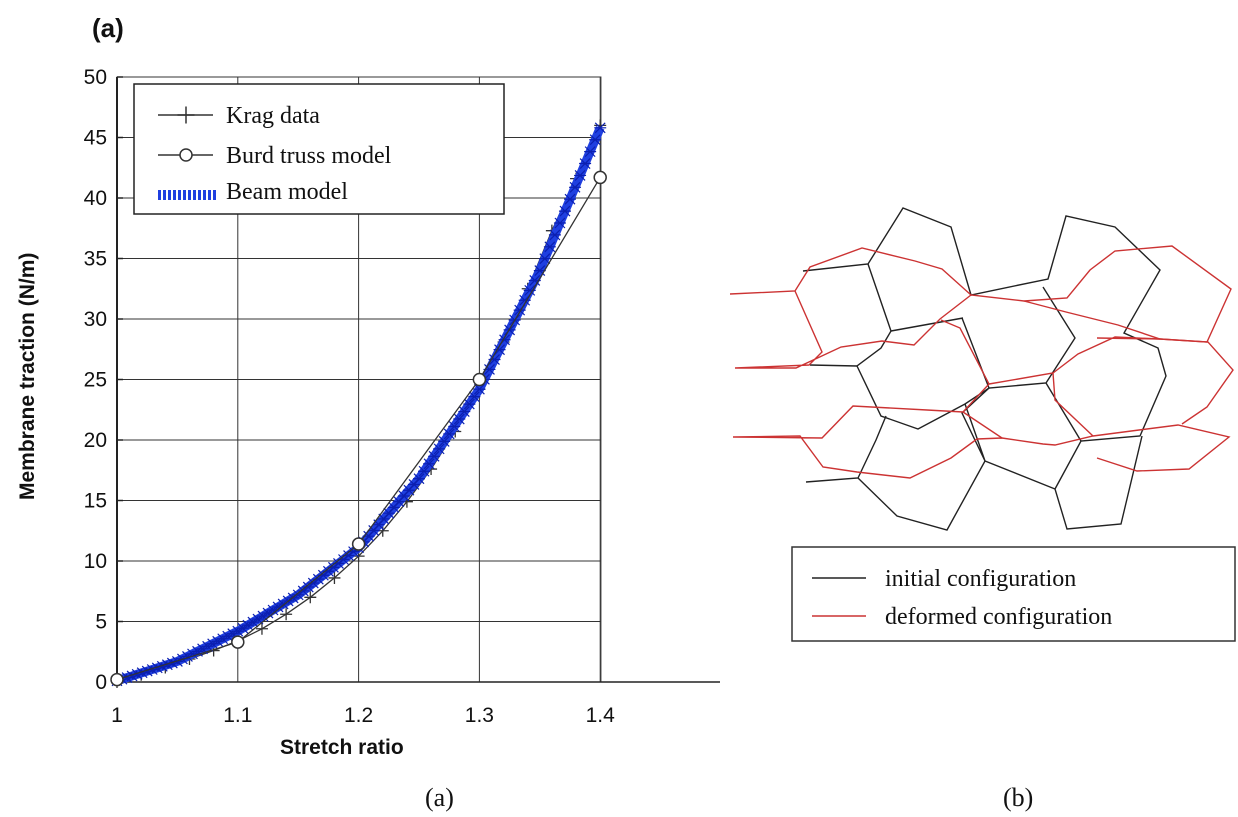  I want to click on legend-label-krag: Krag data, so click(273, 116).